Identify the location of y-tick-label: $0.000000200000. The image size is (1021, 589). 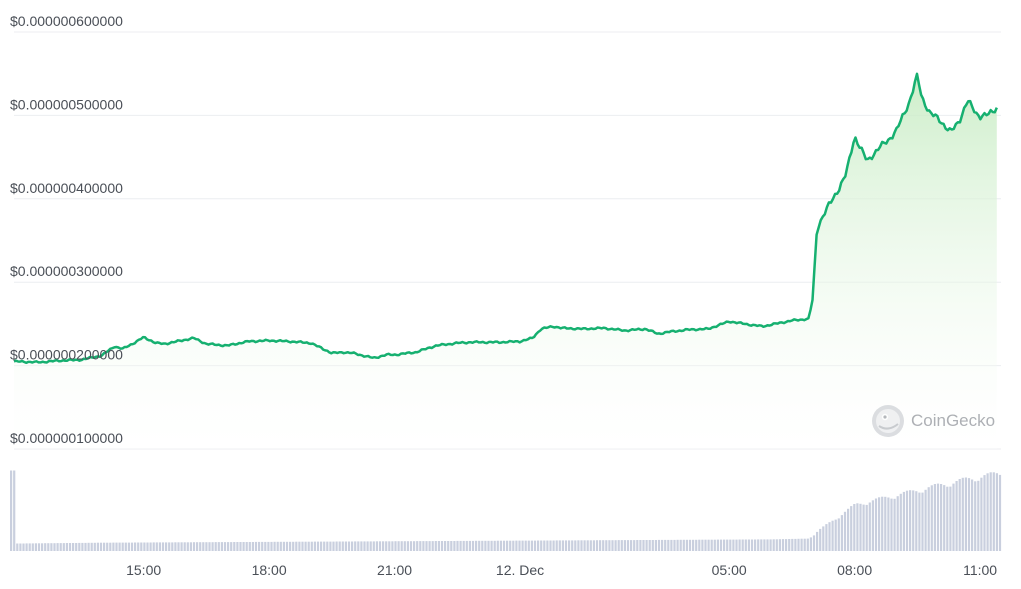
(66, 355).